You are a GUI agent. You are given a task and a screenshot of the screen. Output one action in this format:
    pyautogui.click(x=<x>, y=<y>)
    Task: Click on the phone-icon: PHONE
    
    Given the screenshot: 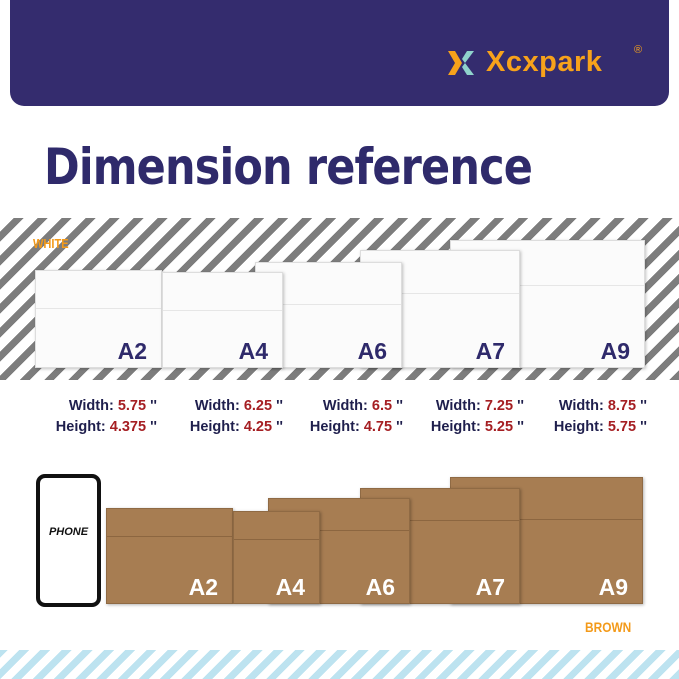 What is the action you would take?
    pyautogui.click(x=68, y=540)
    